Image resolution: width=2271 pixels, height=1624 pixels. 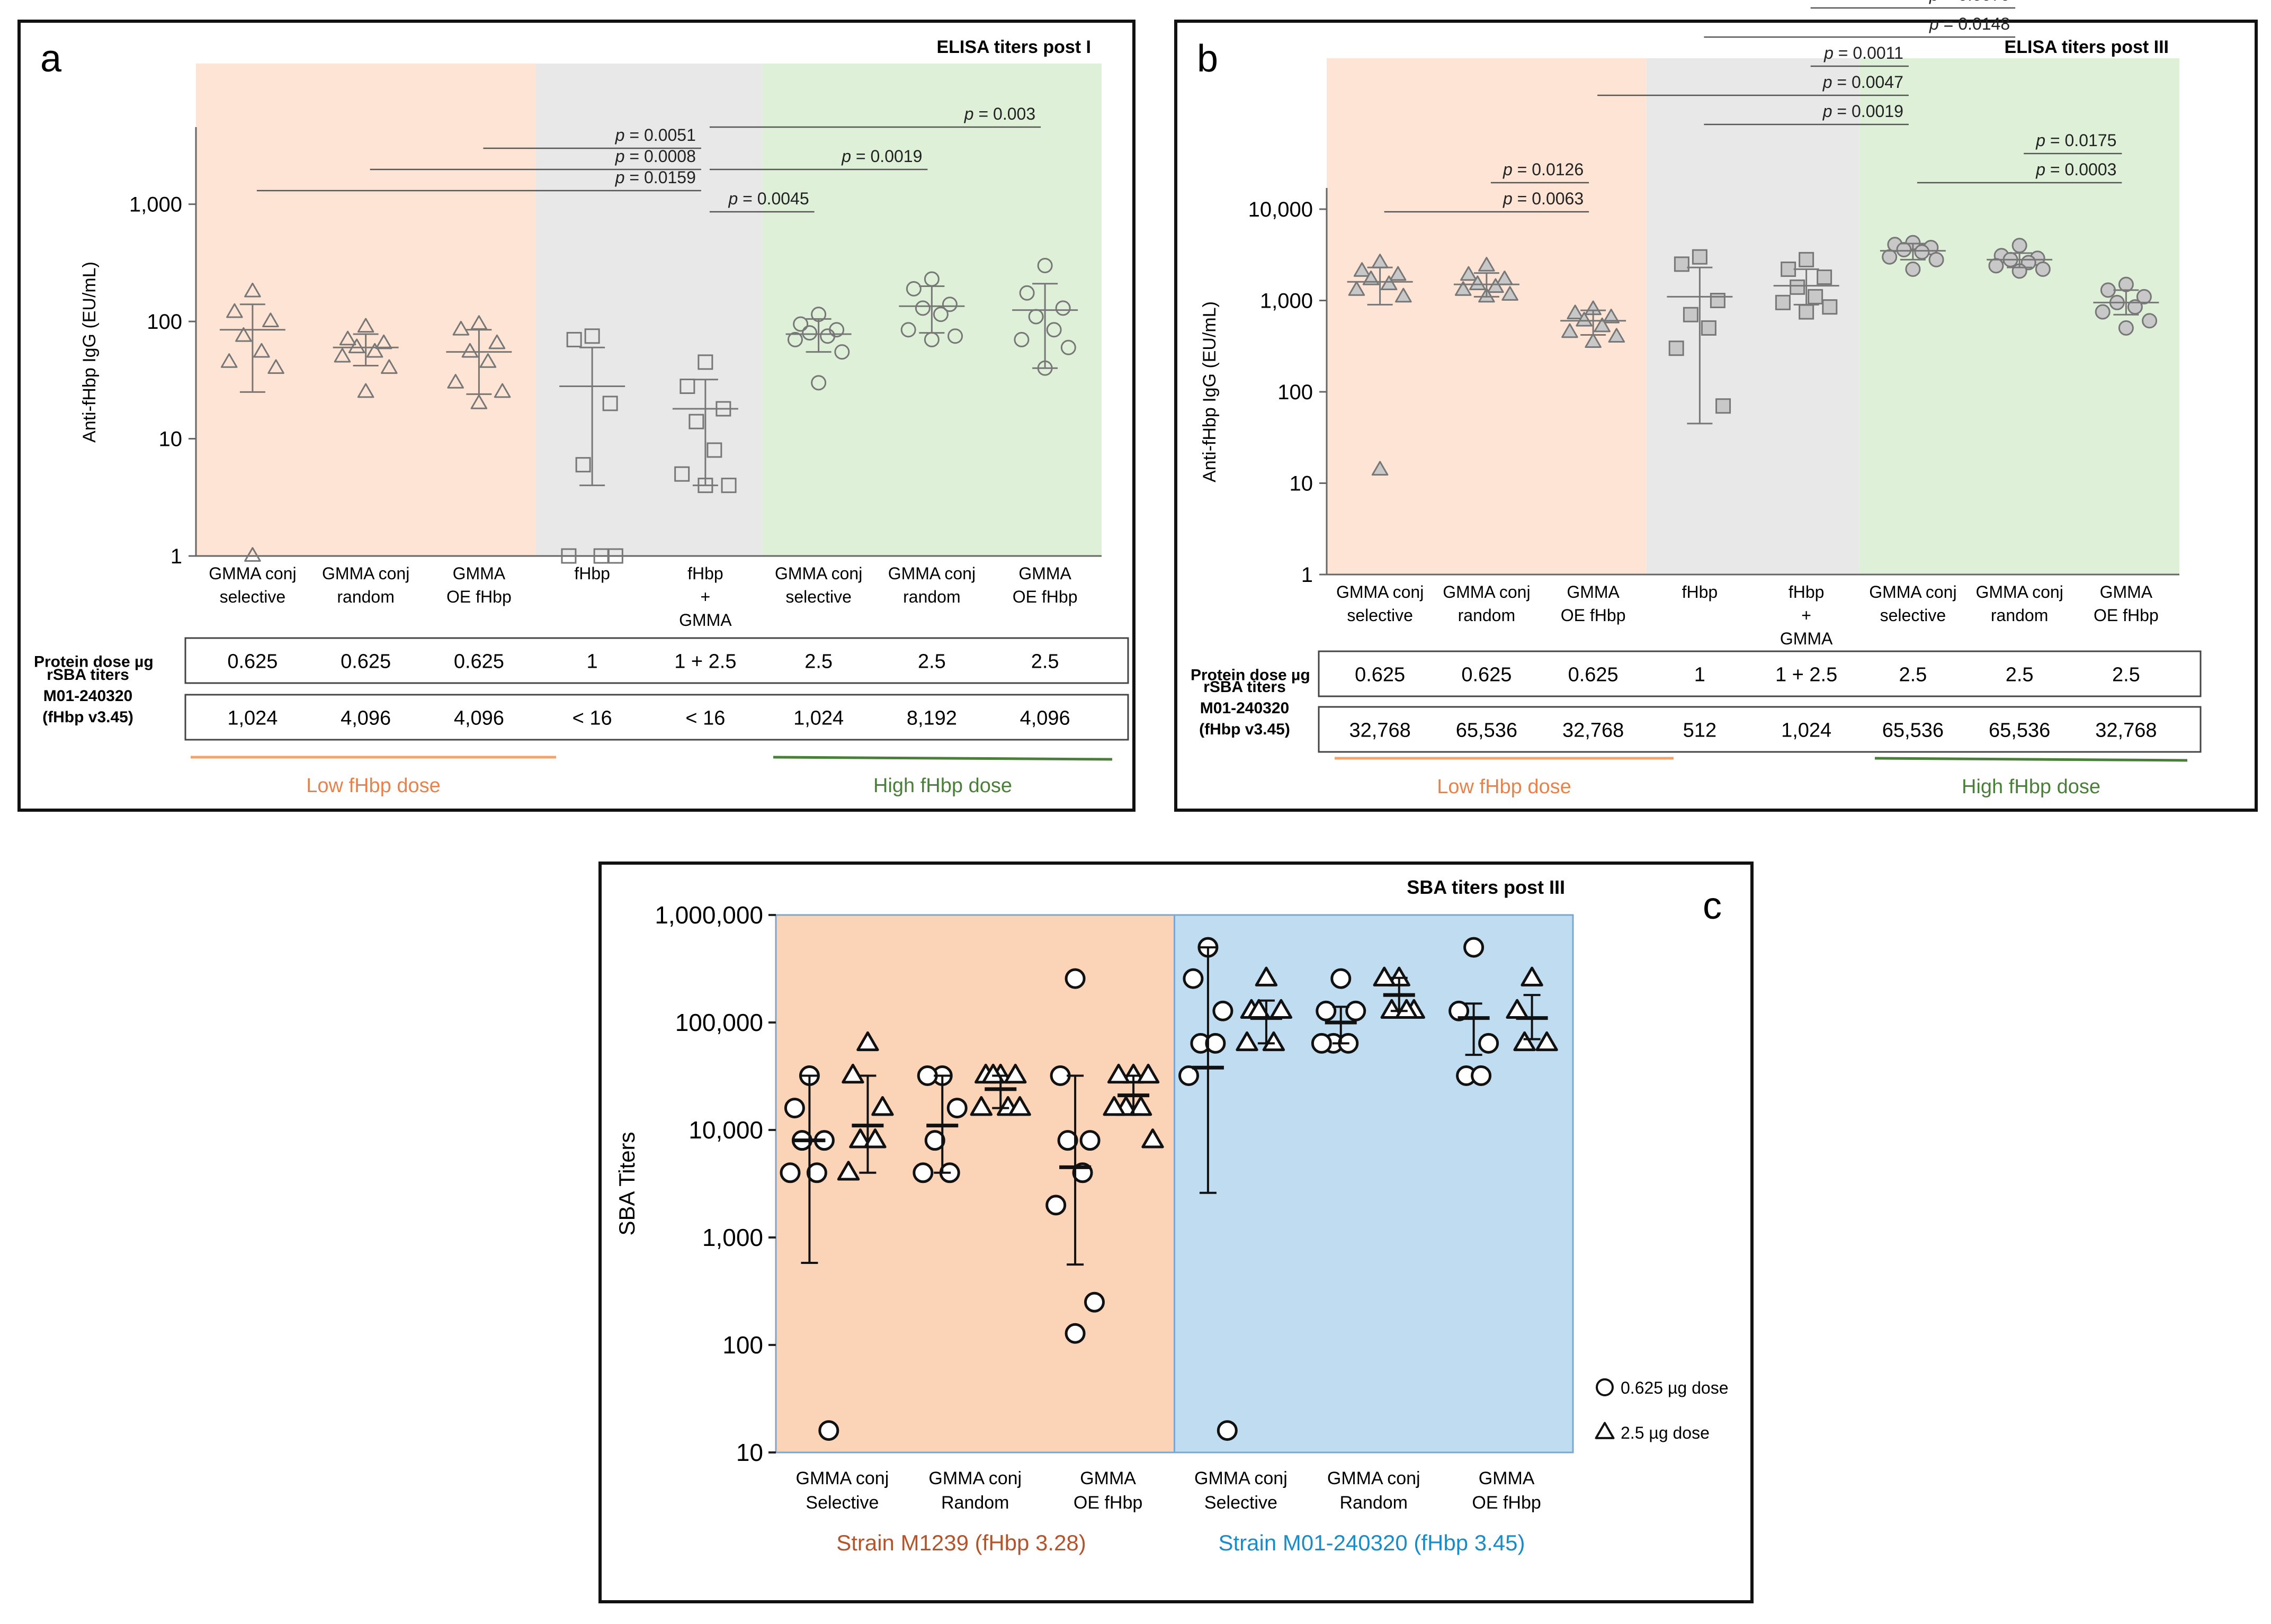 What do you see at coordinates (1093, 1241) in the screenshot?
I see `group-4: GMMA OE fHbp` at bounding box center [1093, 1241].